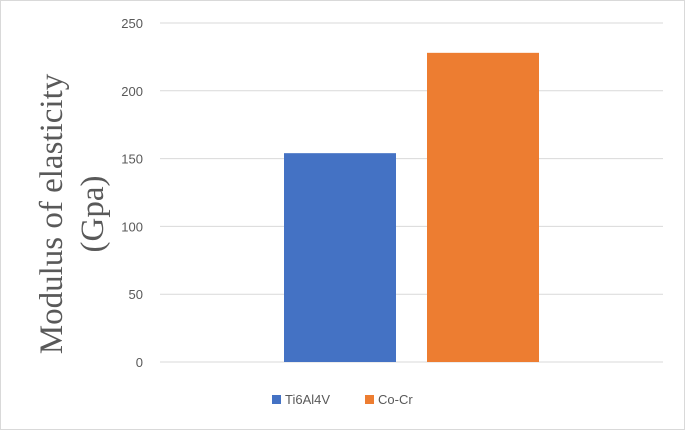 The width and height of the screenshot is (685, 430). I want to click on y-axis-label-line2: (Gpa), so click(93, 214).